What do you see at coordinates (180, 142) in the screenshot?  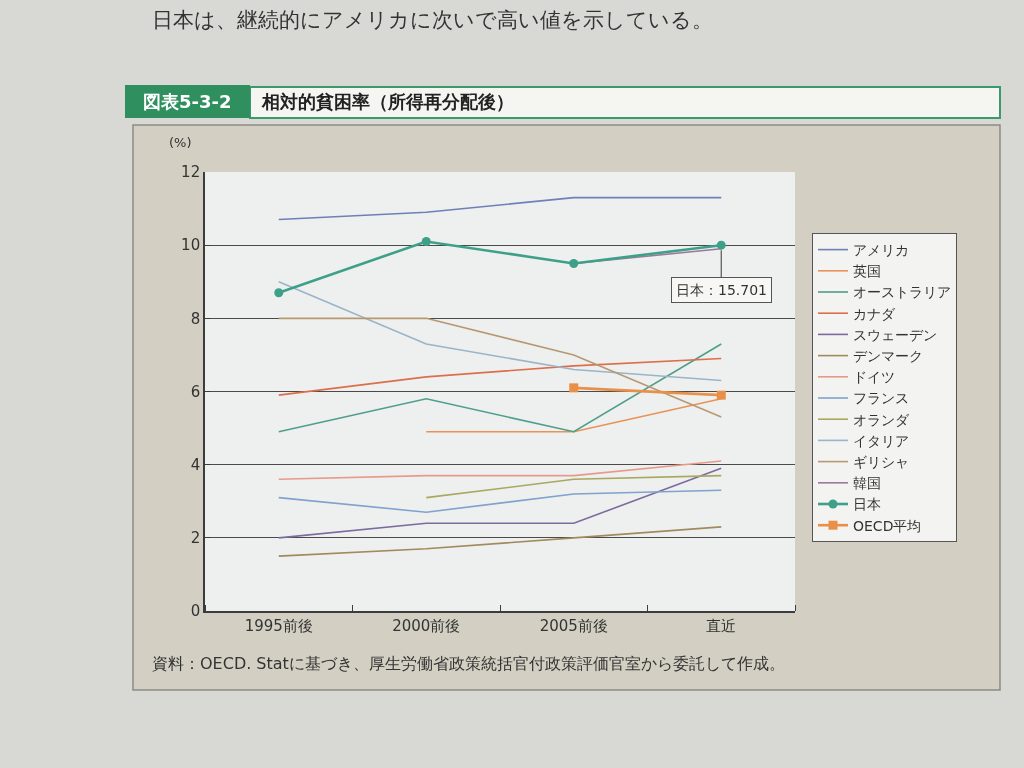 I see `y-axis-title: (%)` at bounding box center [180, 142].